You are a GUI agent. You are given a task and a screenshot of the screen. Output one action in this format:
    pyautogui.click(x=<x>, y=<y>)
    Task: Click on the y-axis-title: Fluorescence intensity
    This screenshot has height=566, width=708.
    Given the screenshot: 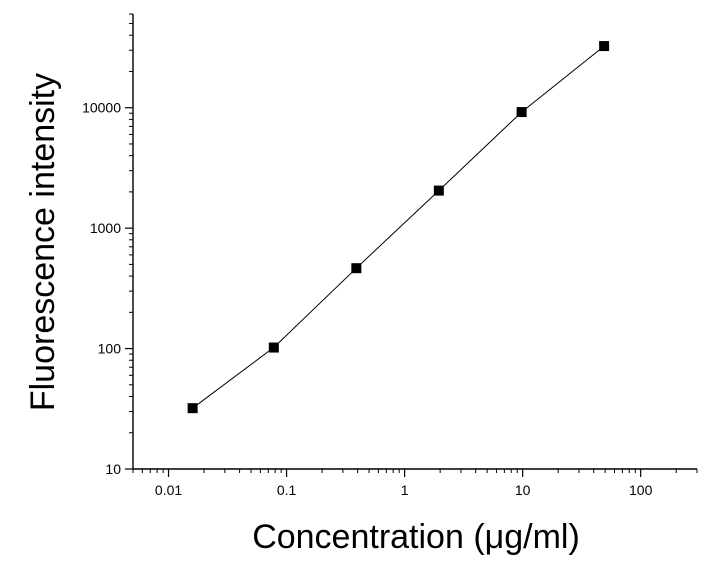 What is the action you would take?
    pyautogui.click(x=43, y=242)
    